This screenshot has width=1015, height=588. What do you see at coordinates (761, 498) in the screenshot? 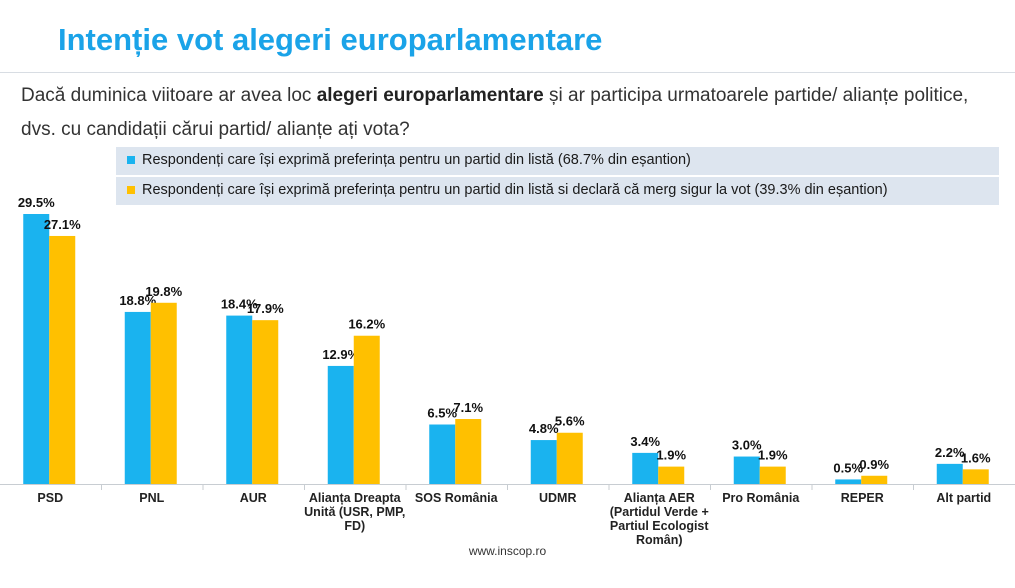
I see `category-label-8: Pro România` at bounding box center [761, 498].